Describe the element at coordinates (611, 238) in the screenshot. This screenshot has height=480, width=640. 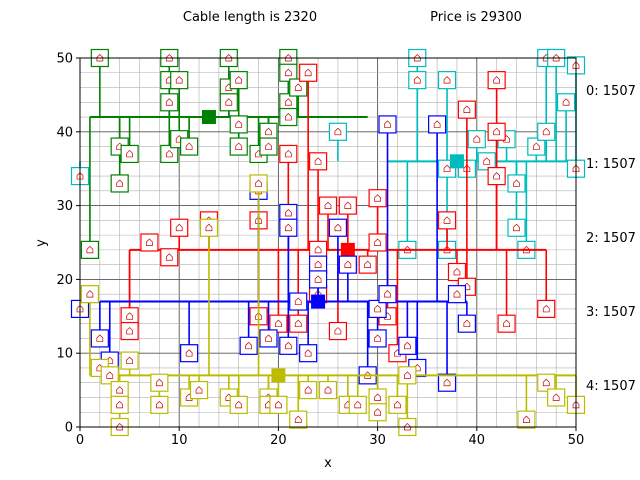
I see `legend-entry-2: 2: 1507` at that location.